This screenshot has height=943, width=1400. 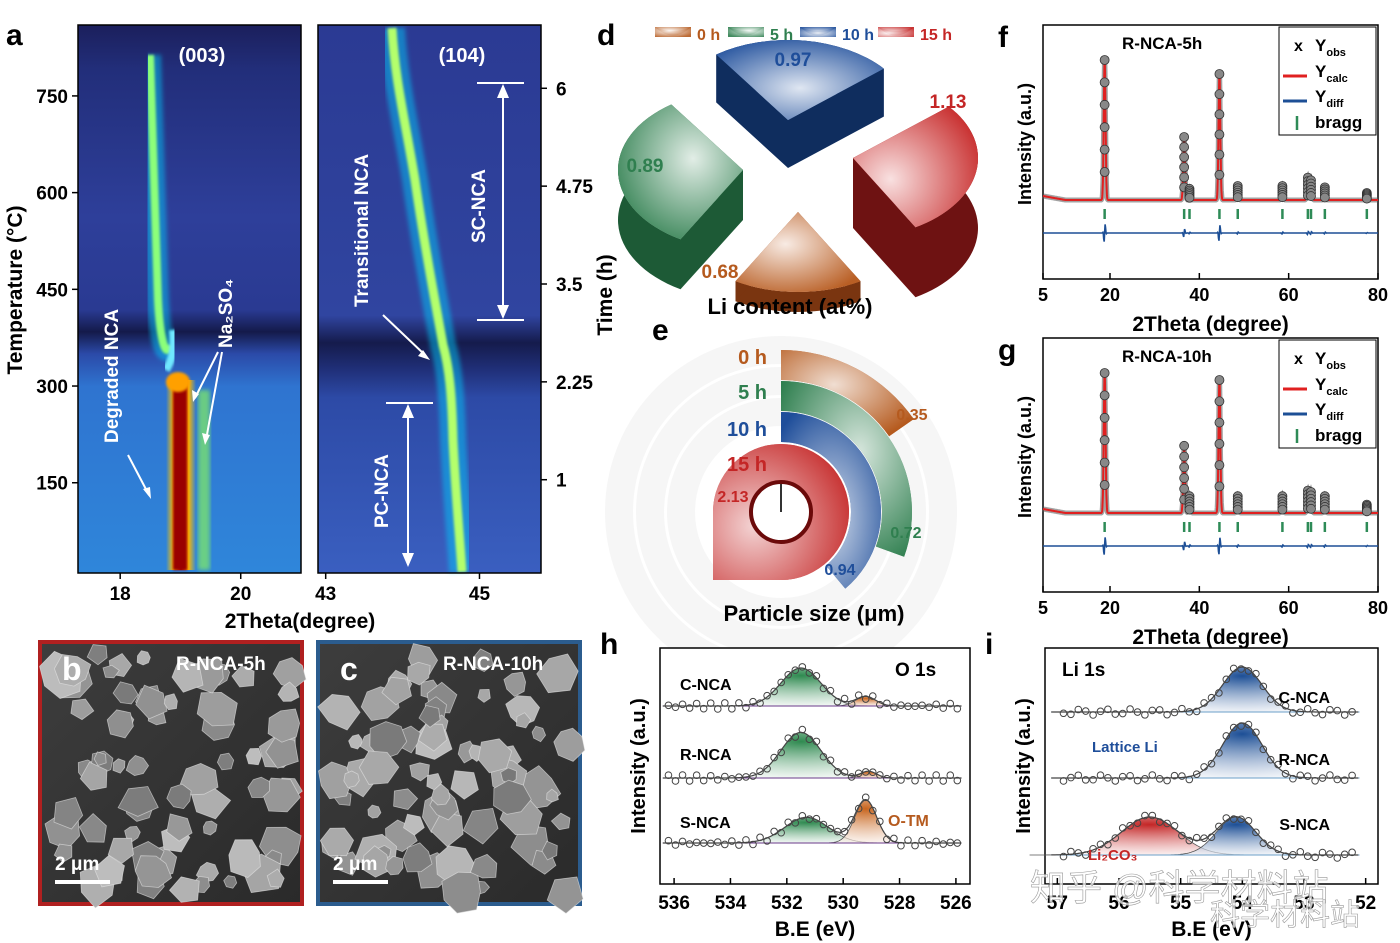 I want to click on radial-center-ring, so click(x=781, y=512).